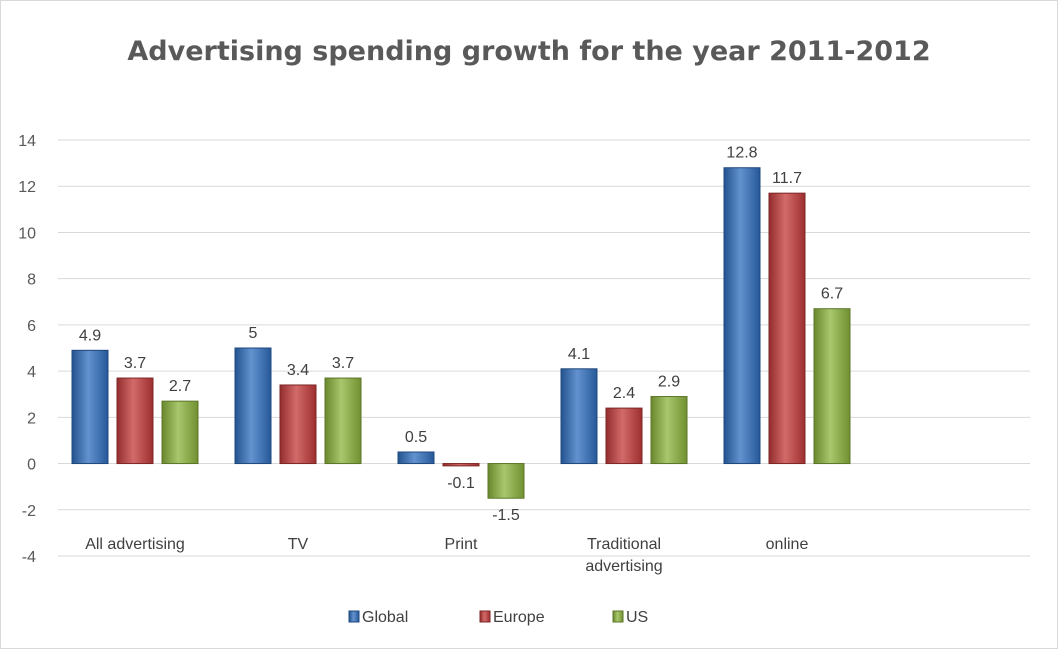 The height and width of the screenshot is (649, 1058). Describe the element at coordinates (354, 616) in the screenshot. I see `legend-swatch-global` at that location.